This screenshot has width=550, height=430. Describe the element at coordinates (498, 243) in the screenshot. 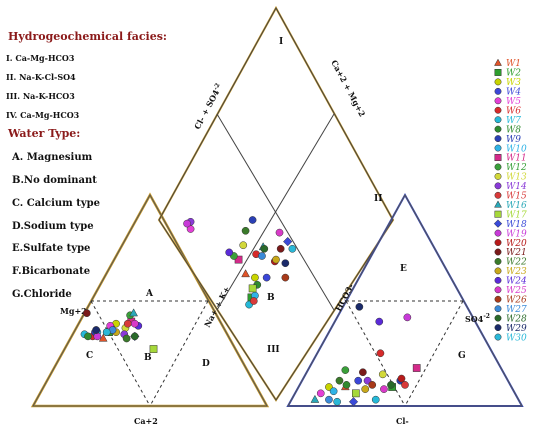

I see `legend-marker-w20` at that location.